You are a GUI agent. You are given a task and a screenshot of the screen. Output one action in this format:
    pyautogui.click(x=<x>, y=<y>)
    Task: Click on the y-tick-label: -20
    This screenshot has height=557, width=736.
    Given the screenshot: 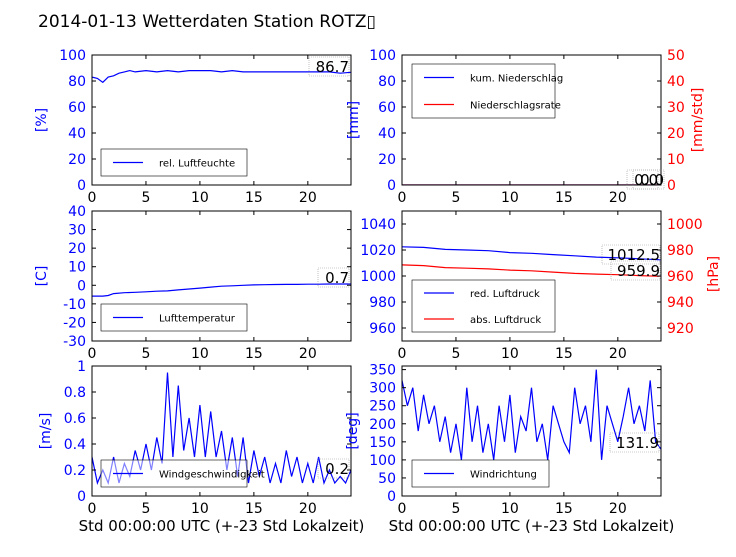 What is the action you would take?
    pyautogui.click(x=74, y=323)
    